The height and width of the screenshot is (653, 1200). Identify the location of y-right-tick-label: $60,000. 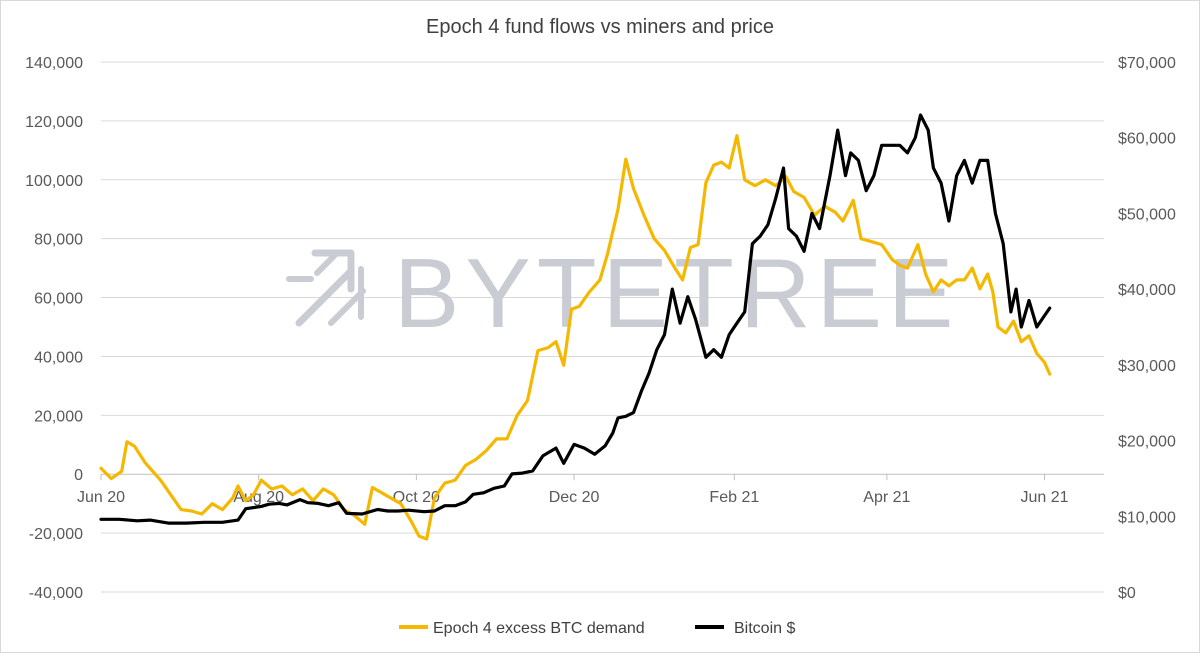
(1147, 139).